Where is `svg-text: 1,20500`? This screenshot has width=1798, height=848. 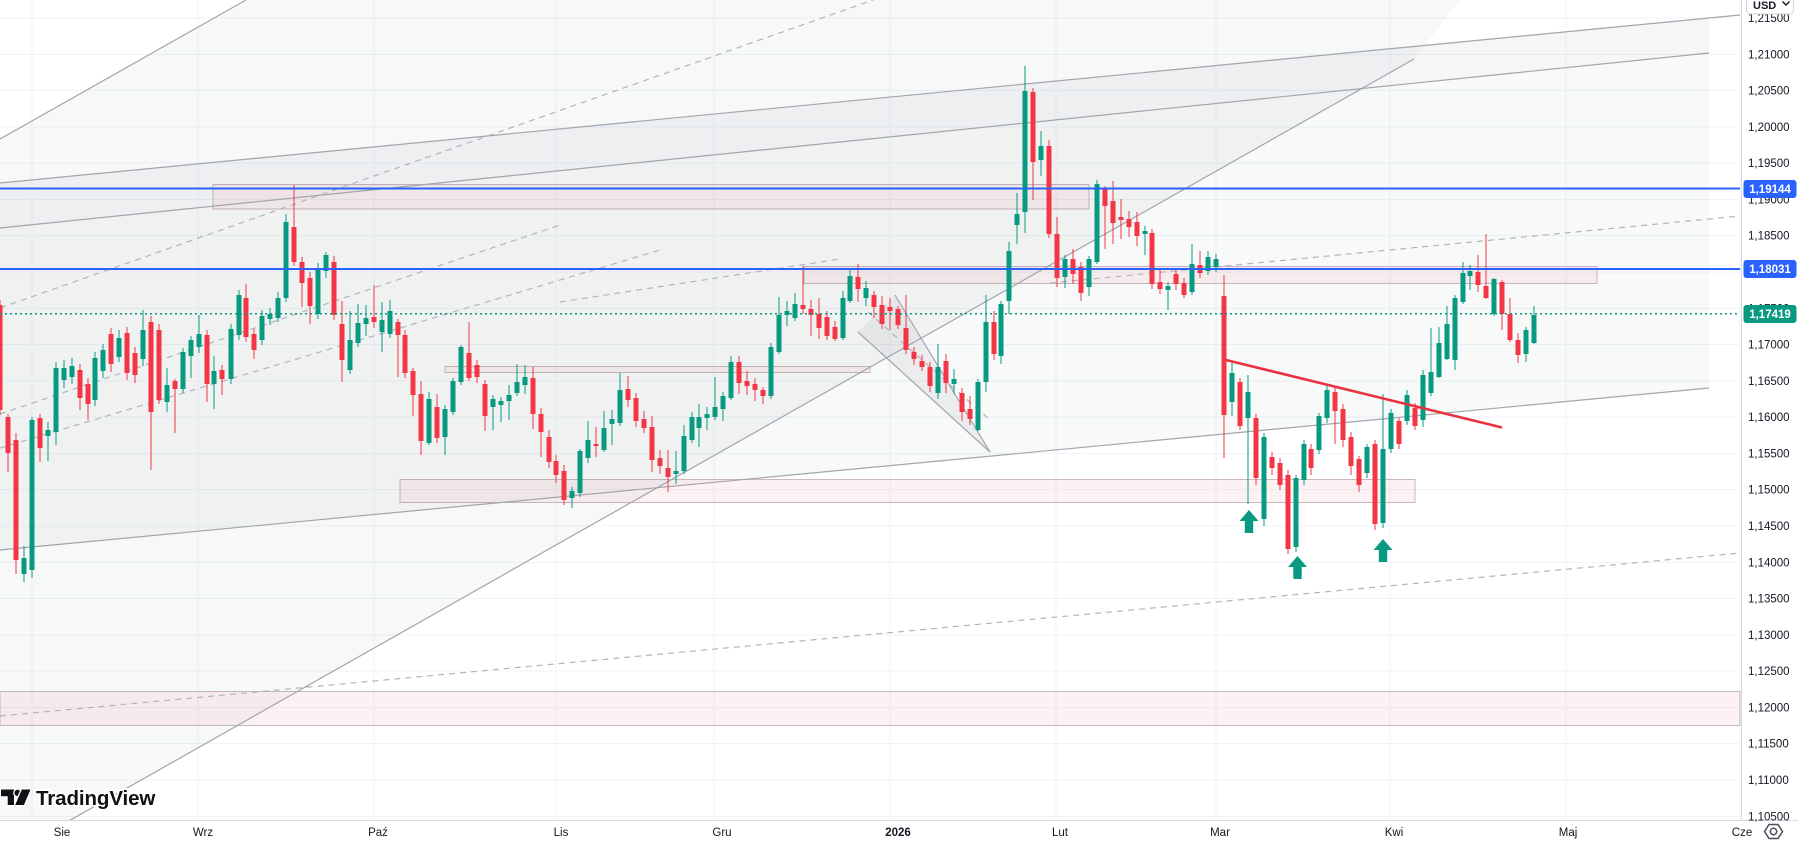 svg-text: 1,20500 is located at coordinates (1769, 92).